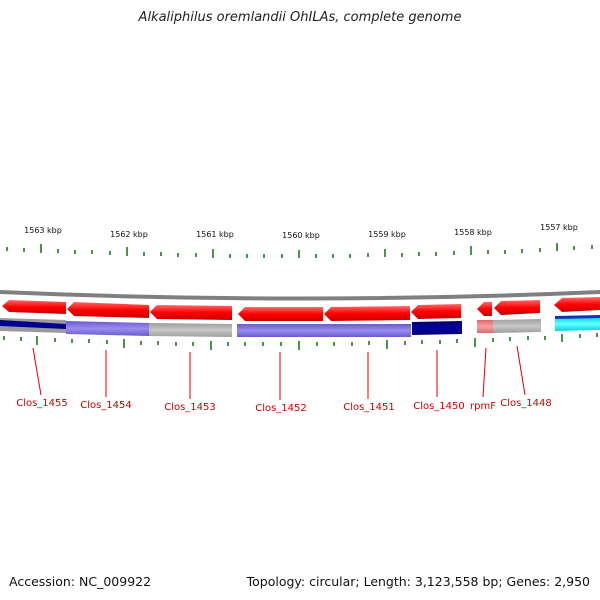 The width and height of the screenshot is (600, 600). What do you see at coordinates (215, 234) in the screenshot?
I see `kbp-label: 1561 kbp` at bounding box center [215, 234].